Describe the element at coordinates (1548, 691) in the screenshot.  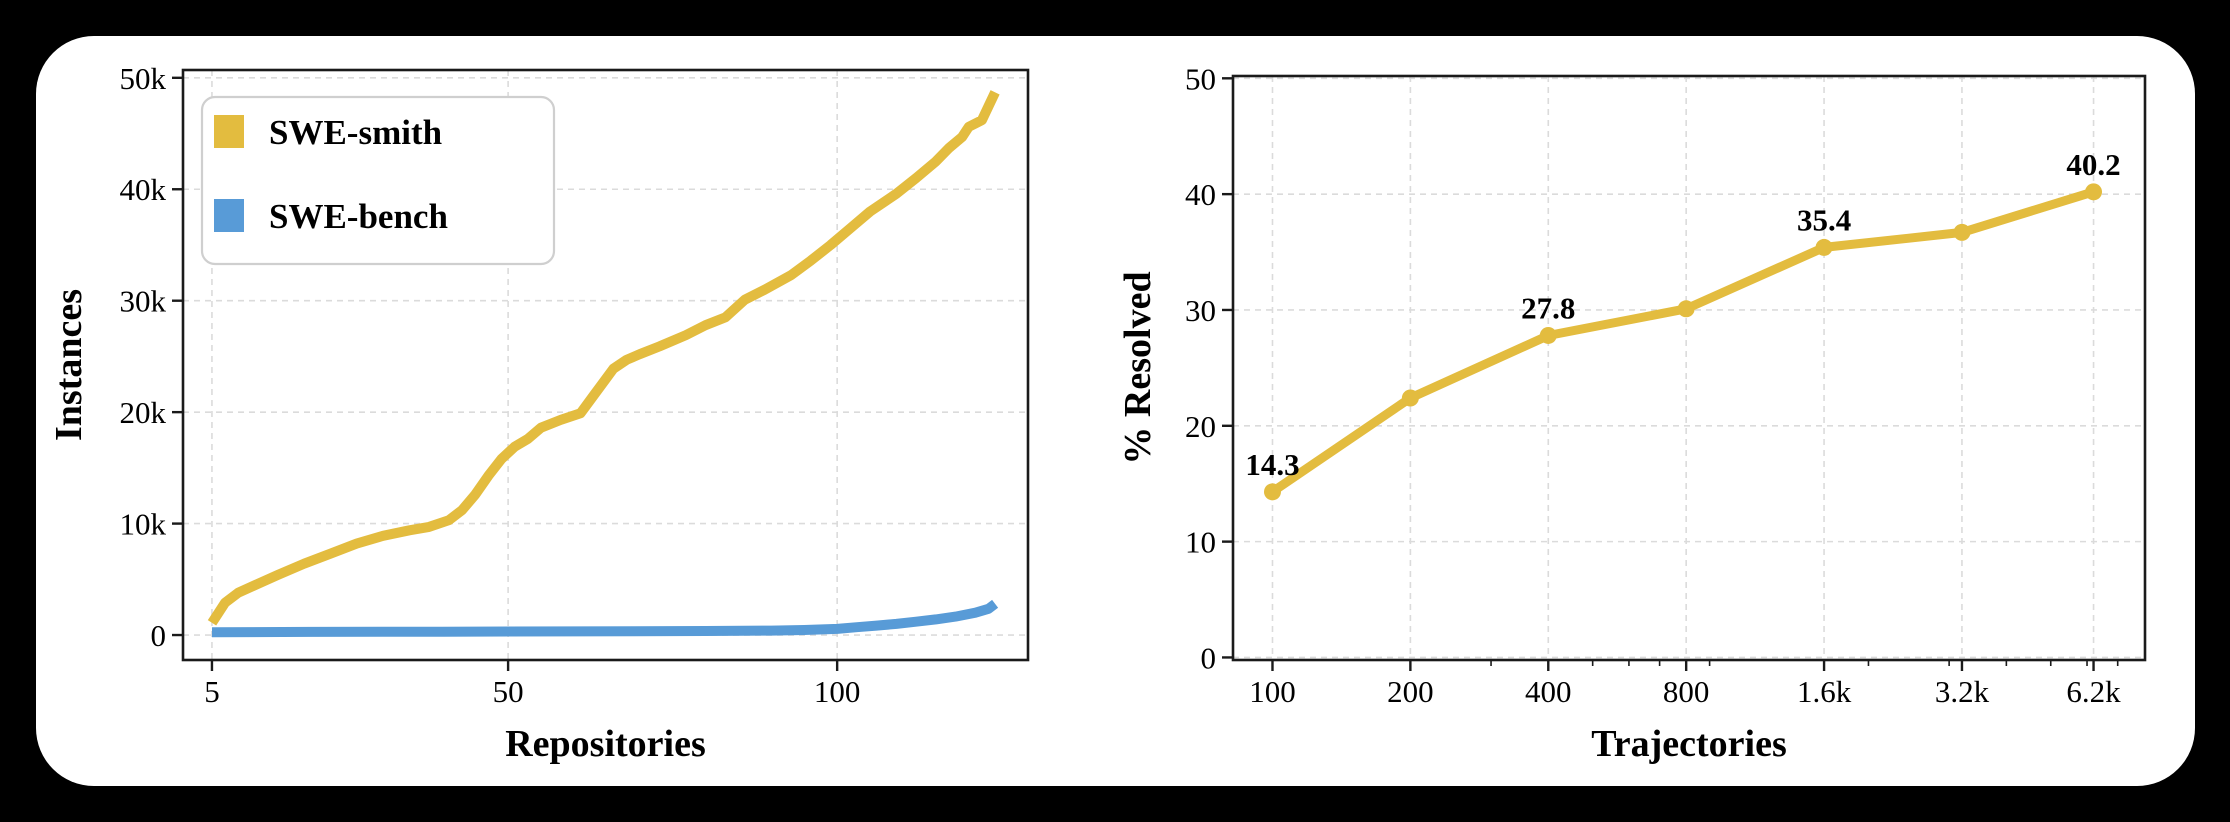
I see `x-tick-label: 400` at that location.